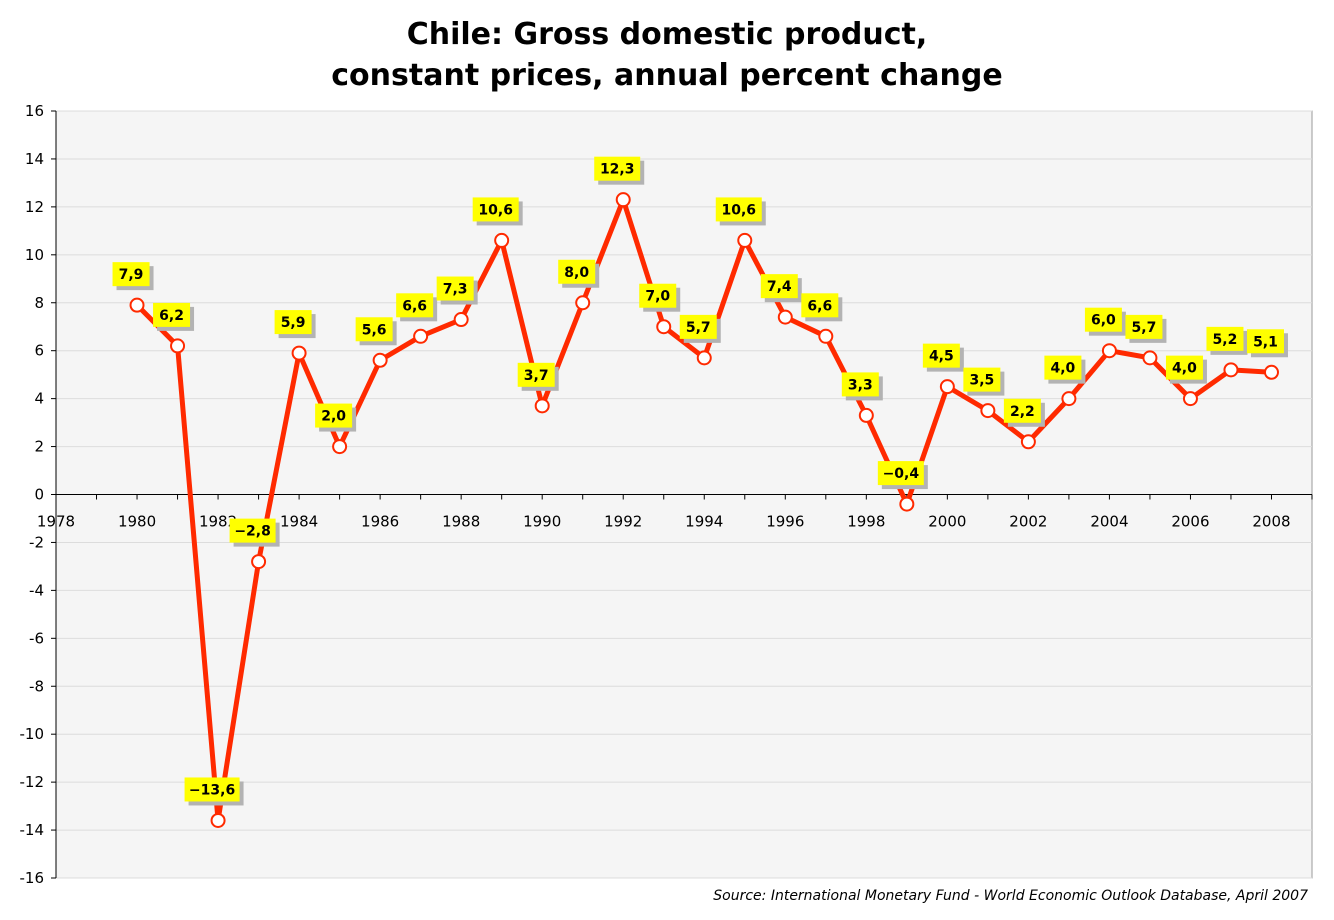 The image size is (1334, 920). Describe the element at coordinates (866, 522) in the screenshot. I see `x-tick-label: 1998` at that location.